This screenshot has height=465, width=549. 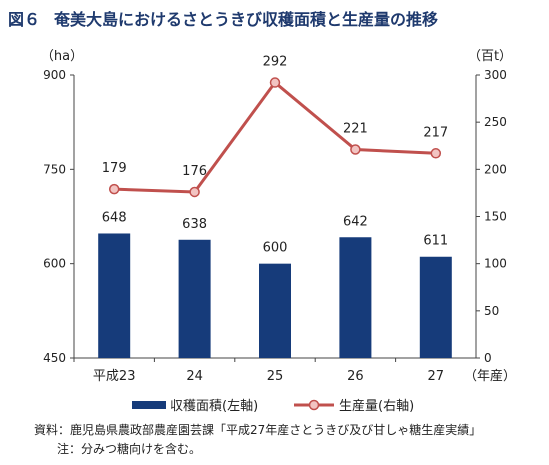 What do you see at coordinates (54, 358) in the screenshot?
I see `y-left-tick-label: 450` at bounding box center [54, 358].